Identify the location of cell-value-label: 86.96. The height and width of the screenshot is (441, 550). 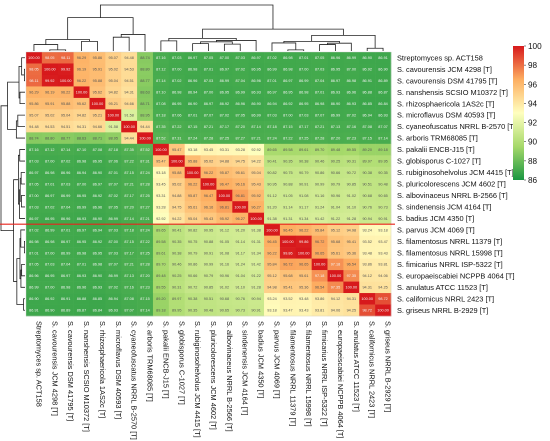
(98, 207).